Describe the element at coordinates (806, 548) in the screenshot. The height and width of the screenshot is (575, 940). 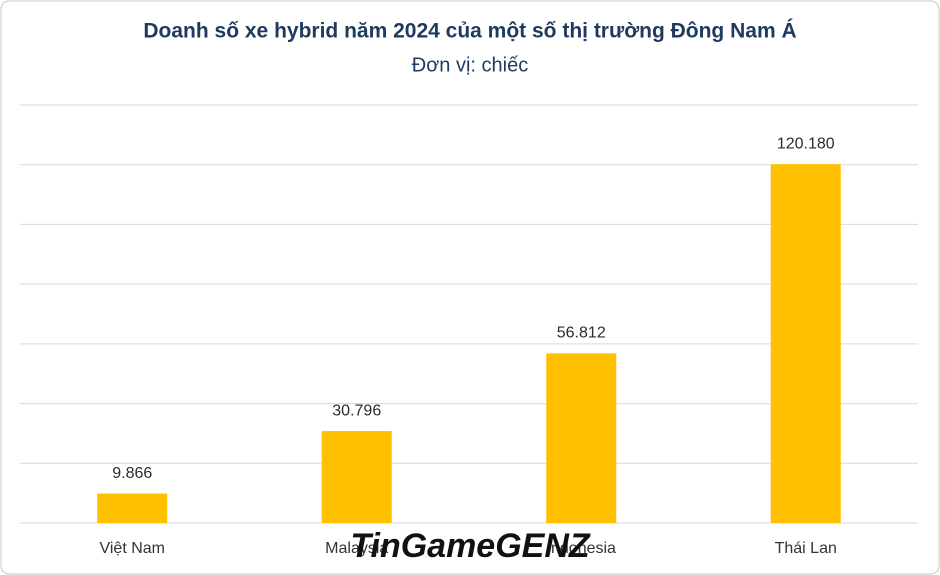
I see `x-tick-label: Thái Lan` at that location.